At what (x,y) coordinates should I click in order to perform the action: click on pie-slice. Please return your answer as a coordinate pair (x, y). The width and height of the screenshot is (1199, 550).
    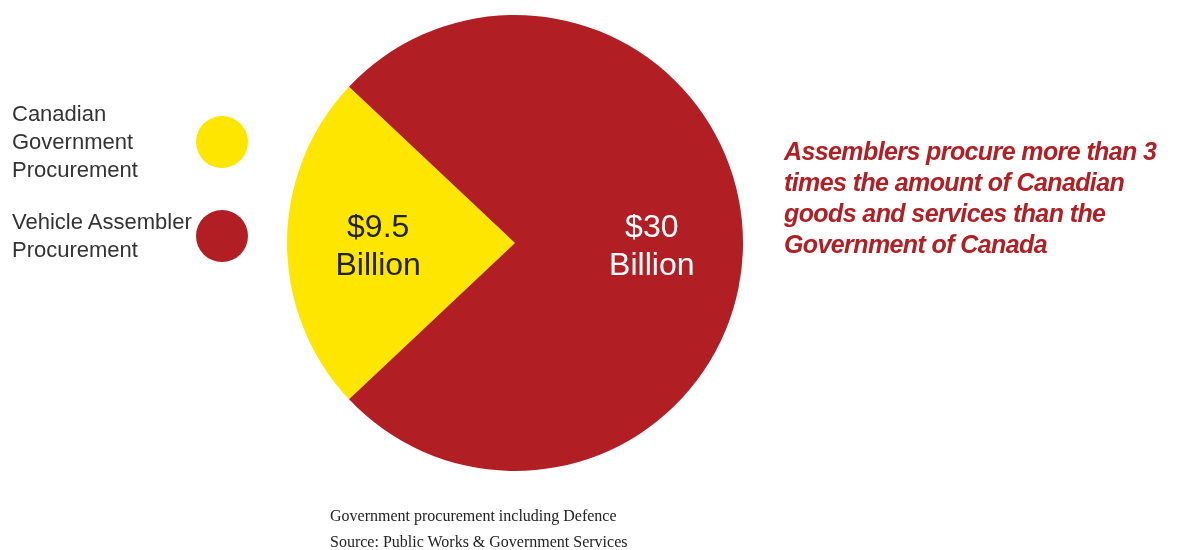
    Looking at the image, I should click on (401, 243).